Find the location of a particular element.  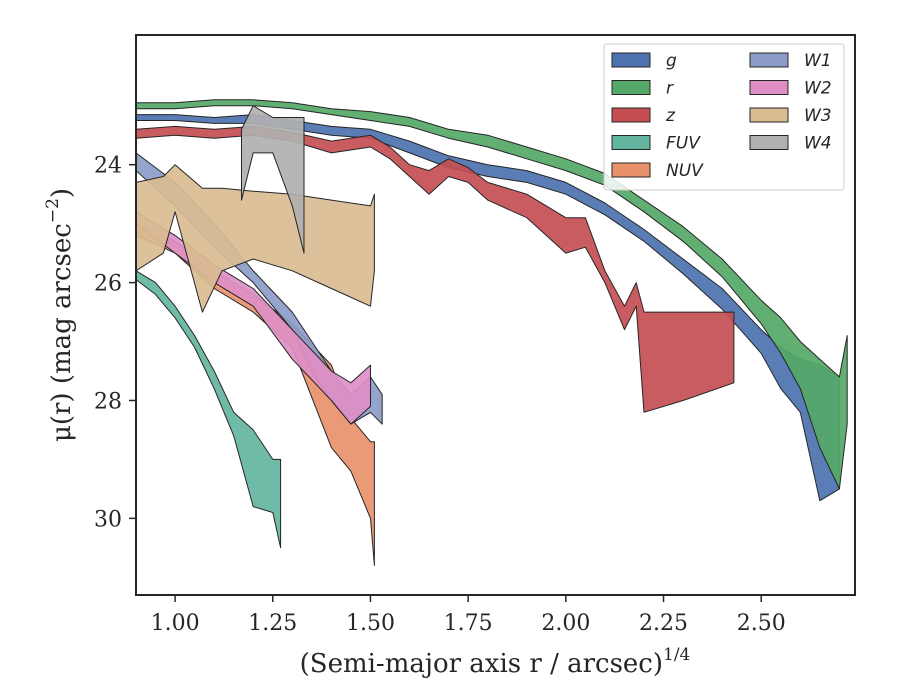

y-axis-label-suffix: ) is located at coordinates (62, 193).